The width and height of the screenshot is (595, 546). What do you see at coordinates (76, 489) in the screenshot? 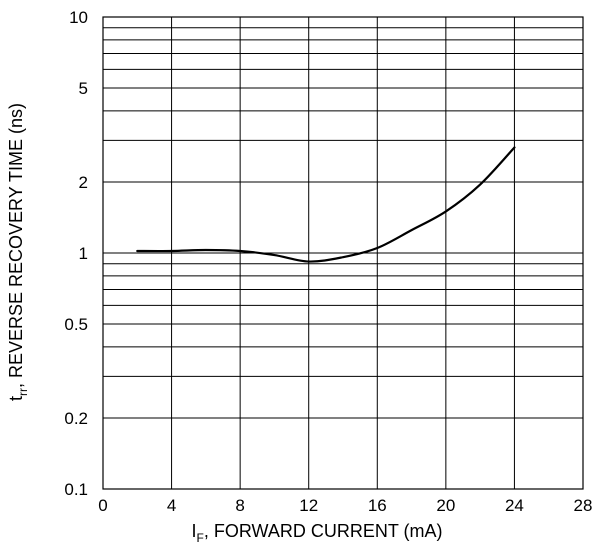
I see `y-tick-label: 0.1` at bounding box center [76, 489].